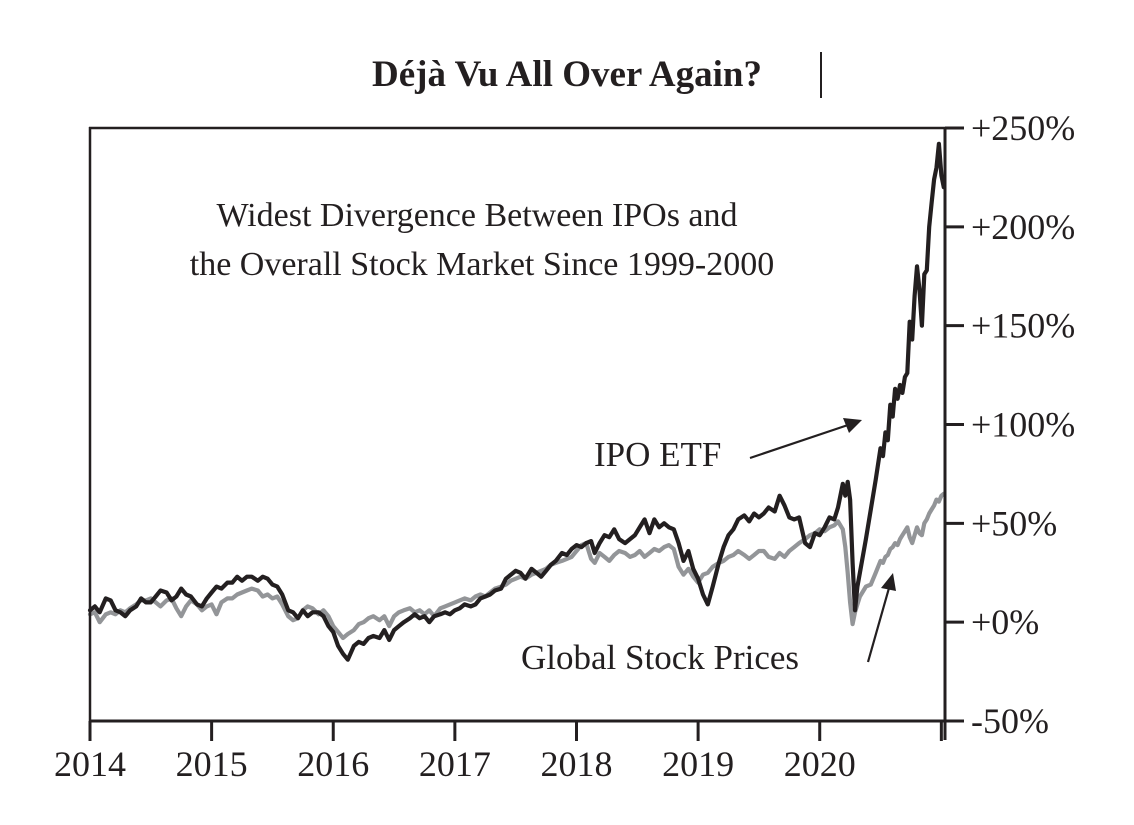 This screenshot has height=825, width=1134. I want to click on chart-title: Déjà Vu All Over Again?, so click(567, 74).